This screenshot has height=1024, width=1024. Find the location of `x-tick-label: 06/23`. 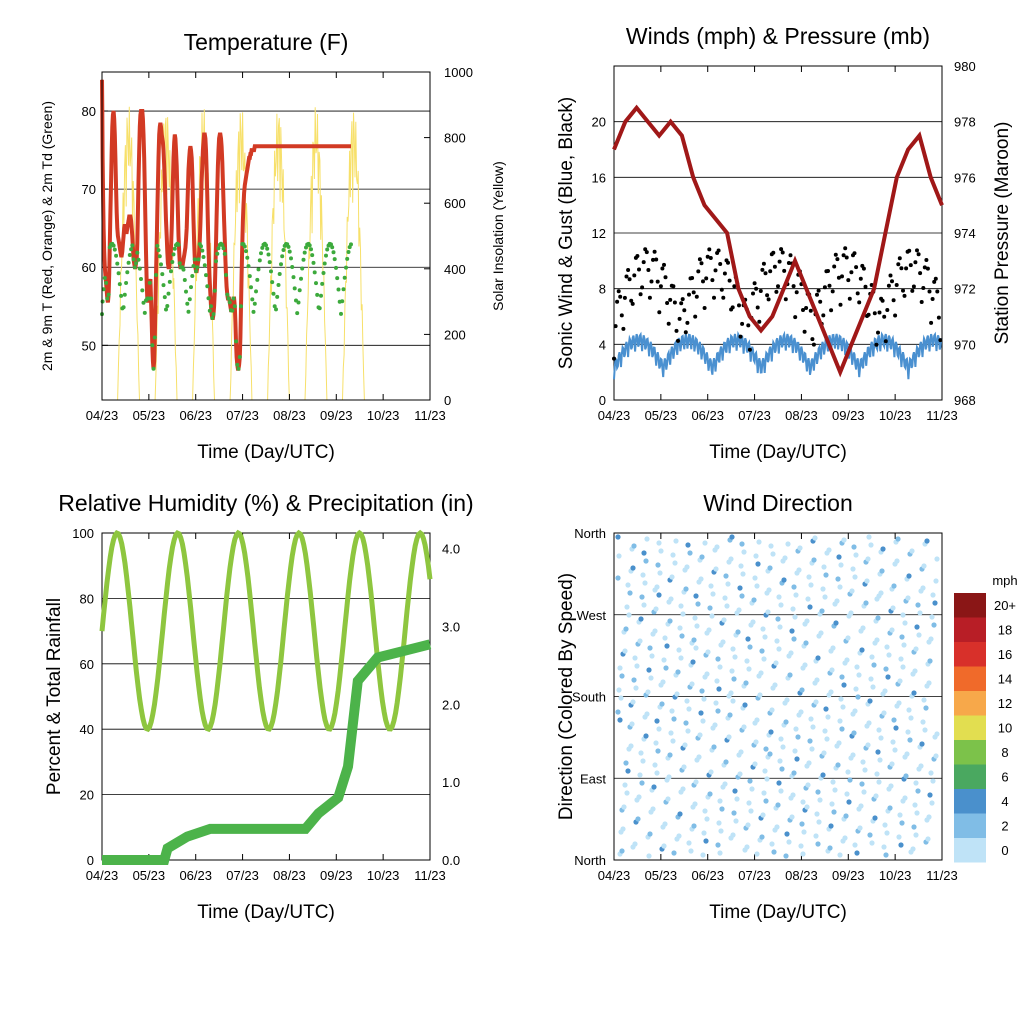

x-tick-label: 06/23 is located at coordinates (195, 415).